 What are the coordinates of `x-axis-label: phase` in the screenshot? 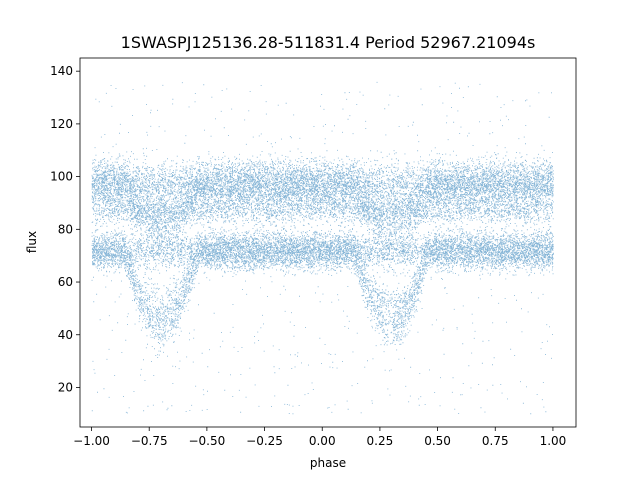 It's located at (328, 463).